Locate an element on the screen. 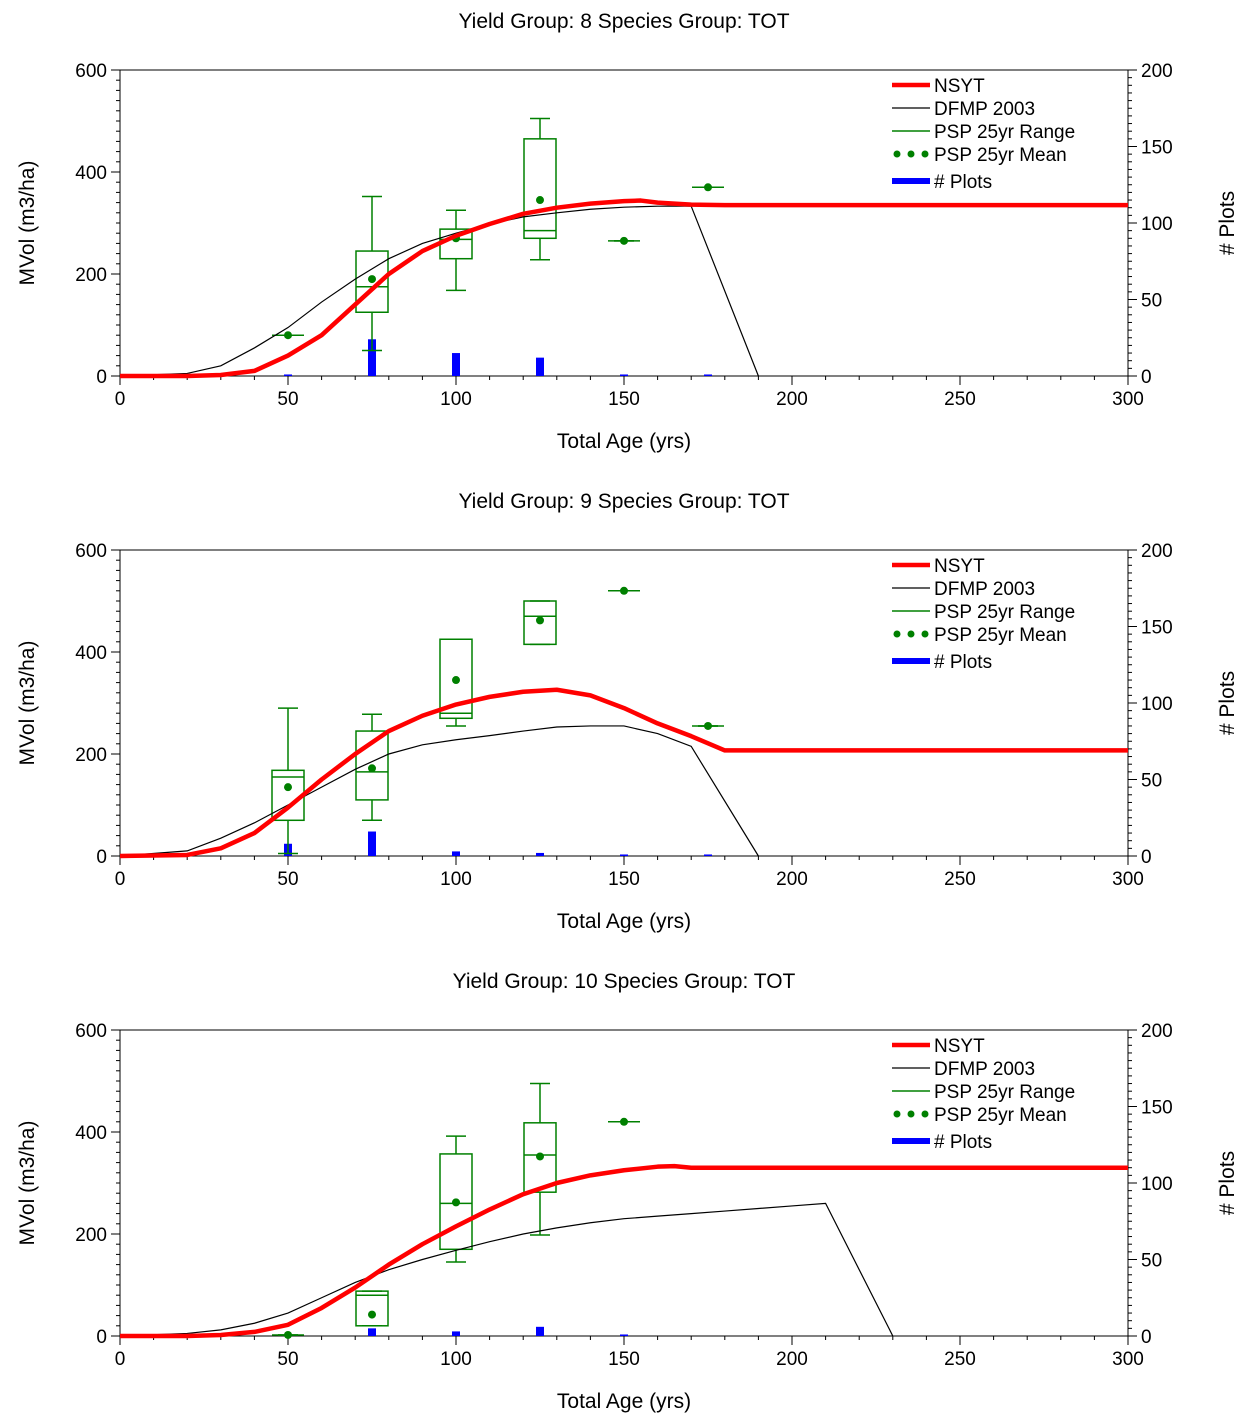  y-tick-label: 600 is located at coordinates (91, 551).